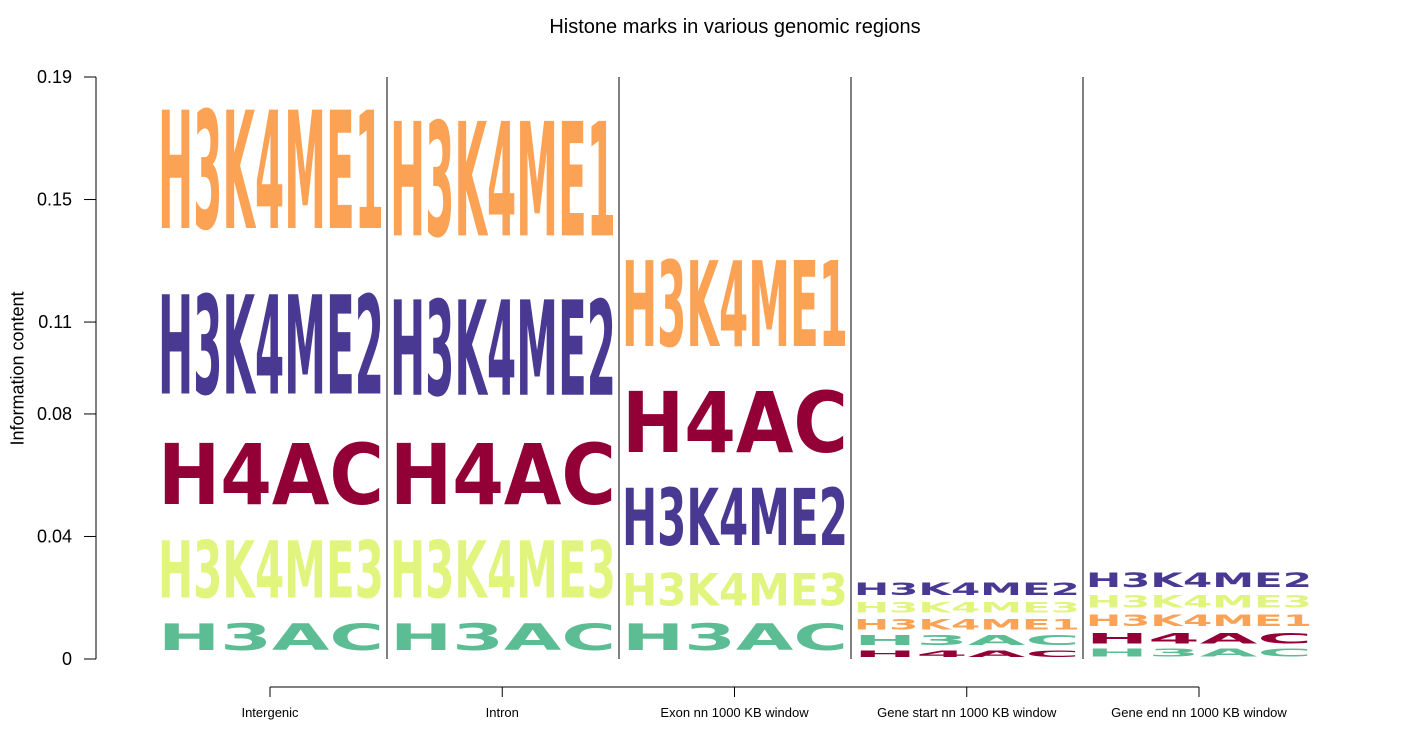 The image size is (1422, 745). Describe the element at coordinates (54, 414) in the screenshot. I see `y-tick-label: 0.08` at that location.